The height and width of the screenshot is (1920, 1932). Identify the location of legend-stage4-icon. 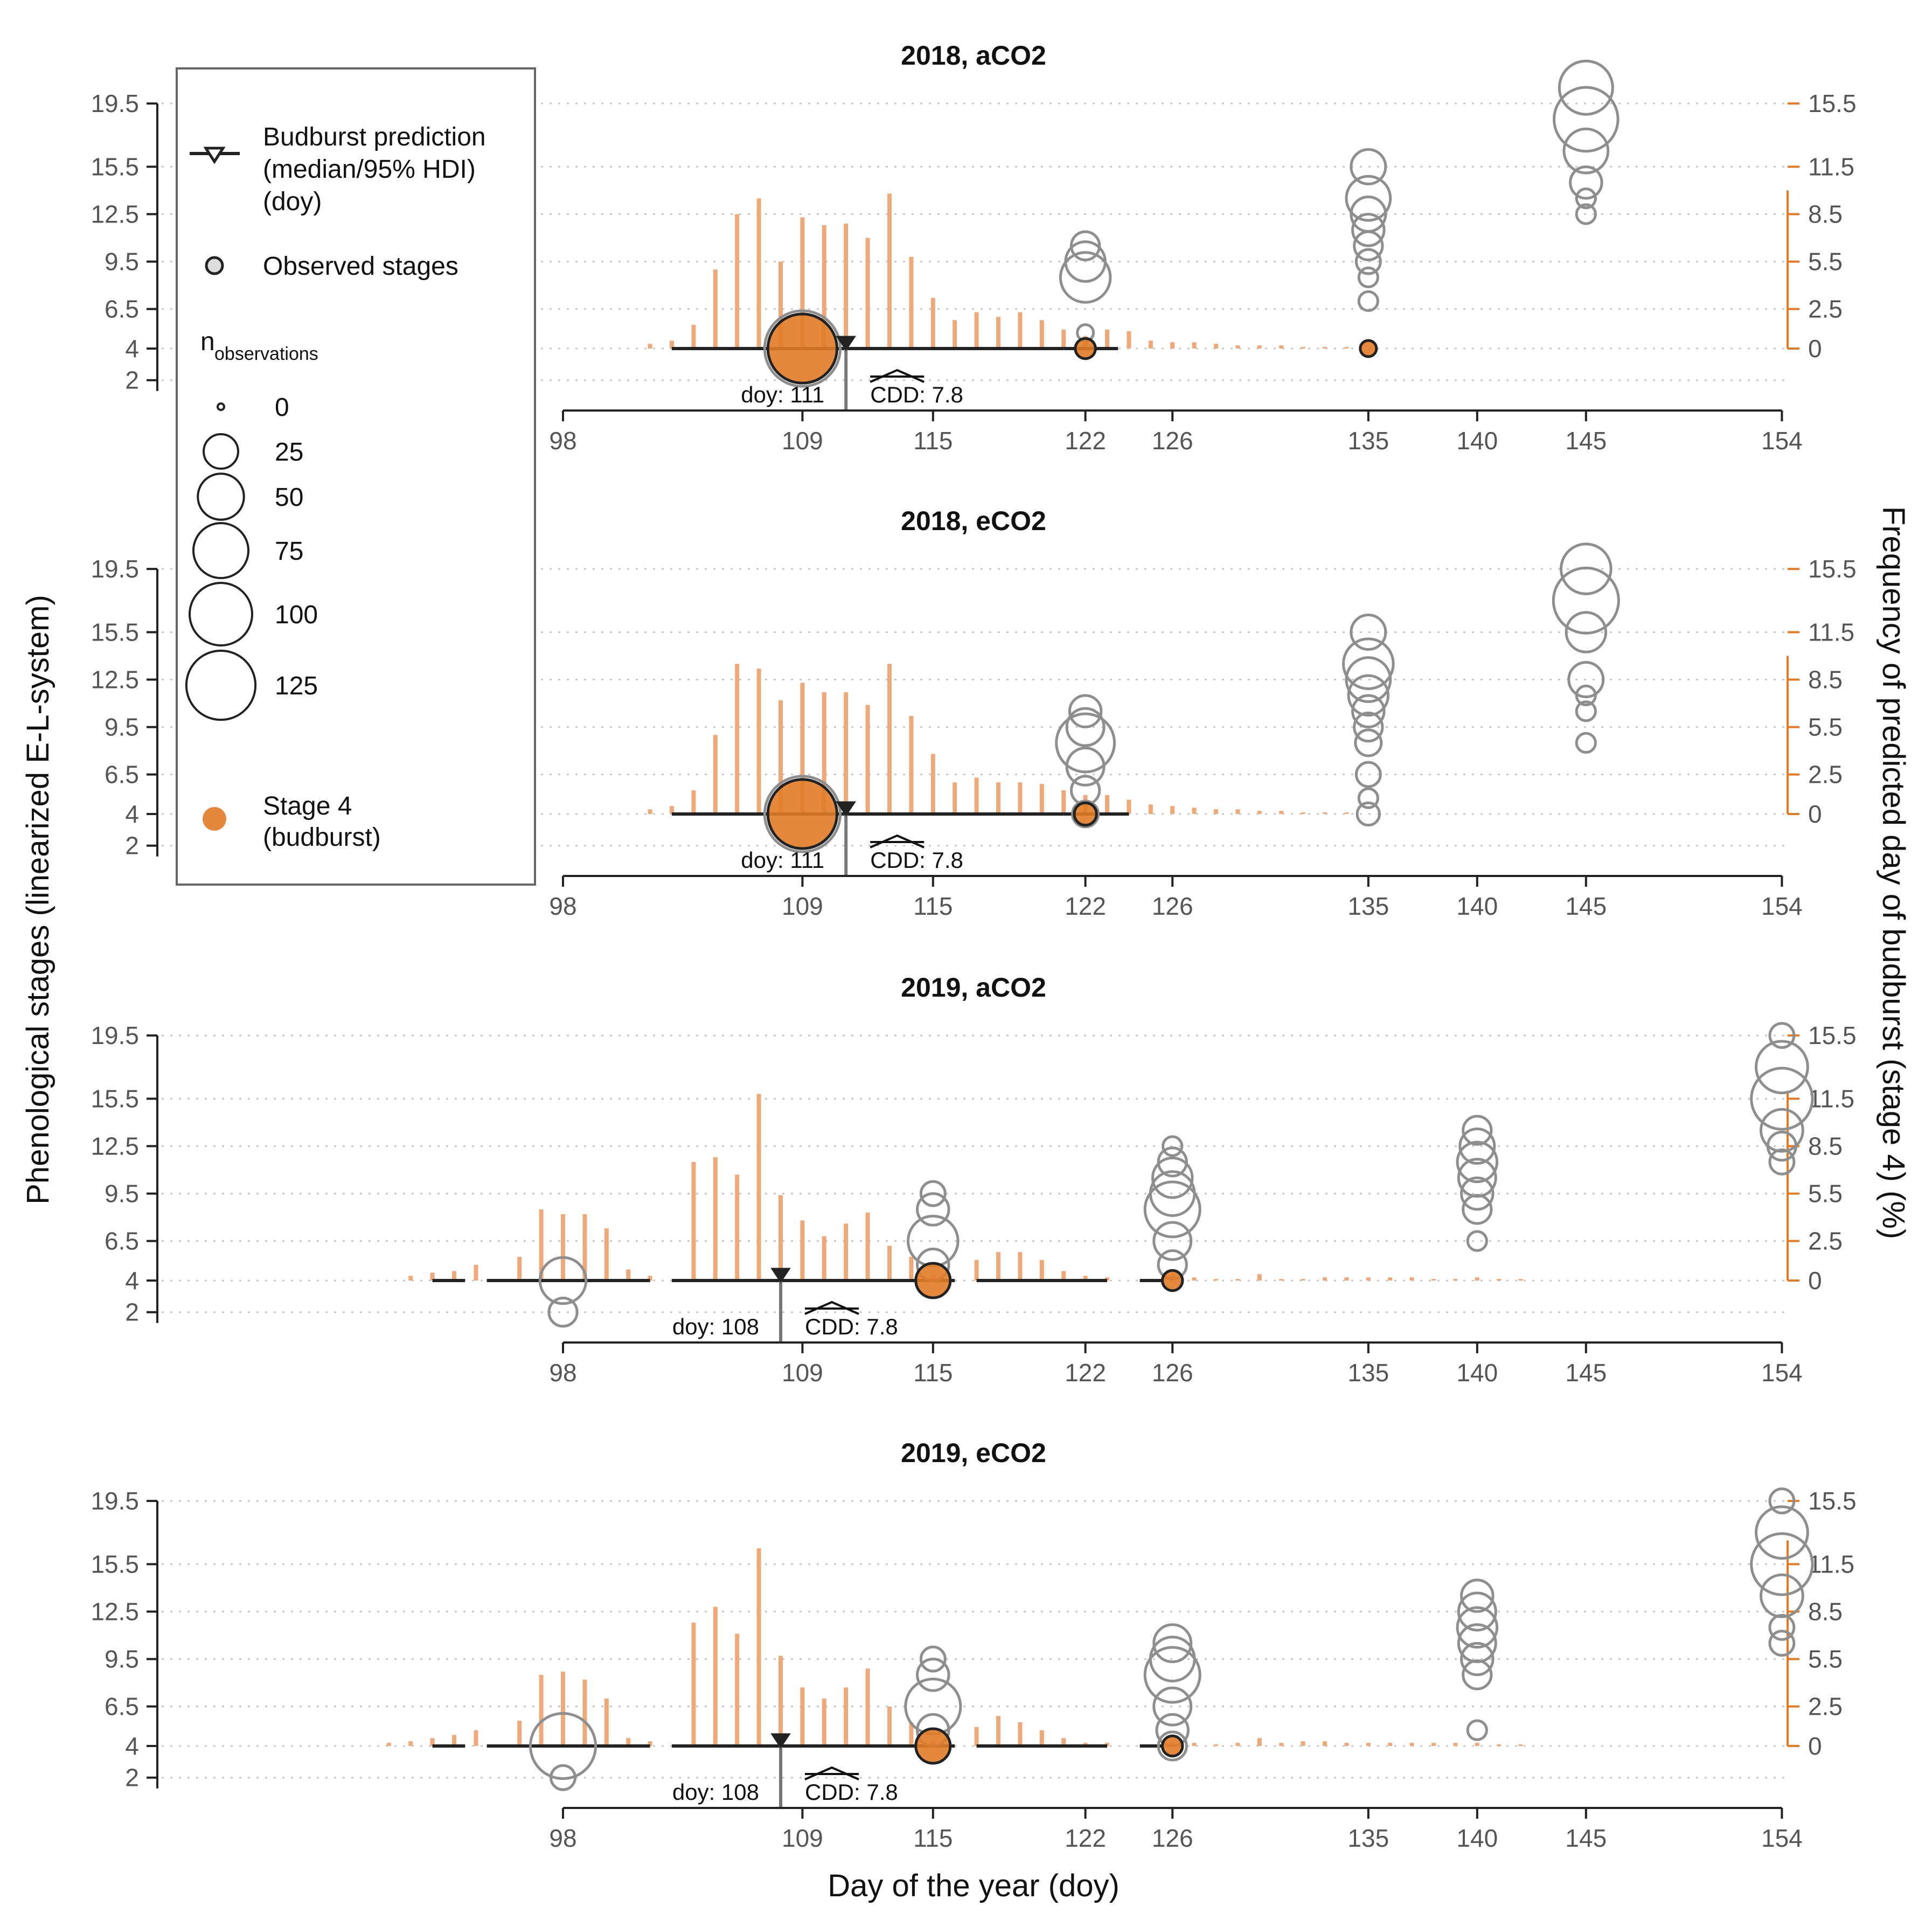
(214, 819).